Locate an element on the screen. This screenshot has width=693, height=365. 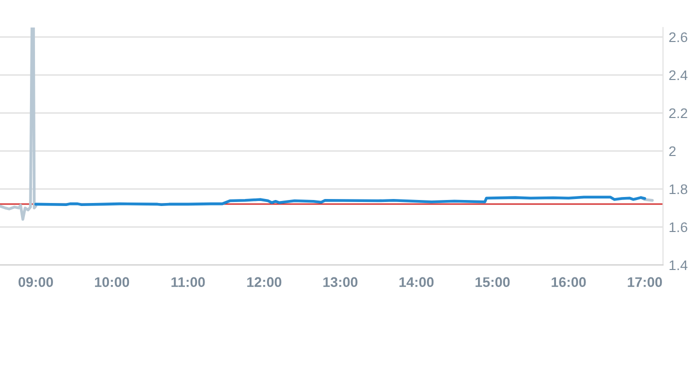
x-tick-label: 16:00 is located at coordinates (569, 282).